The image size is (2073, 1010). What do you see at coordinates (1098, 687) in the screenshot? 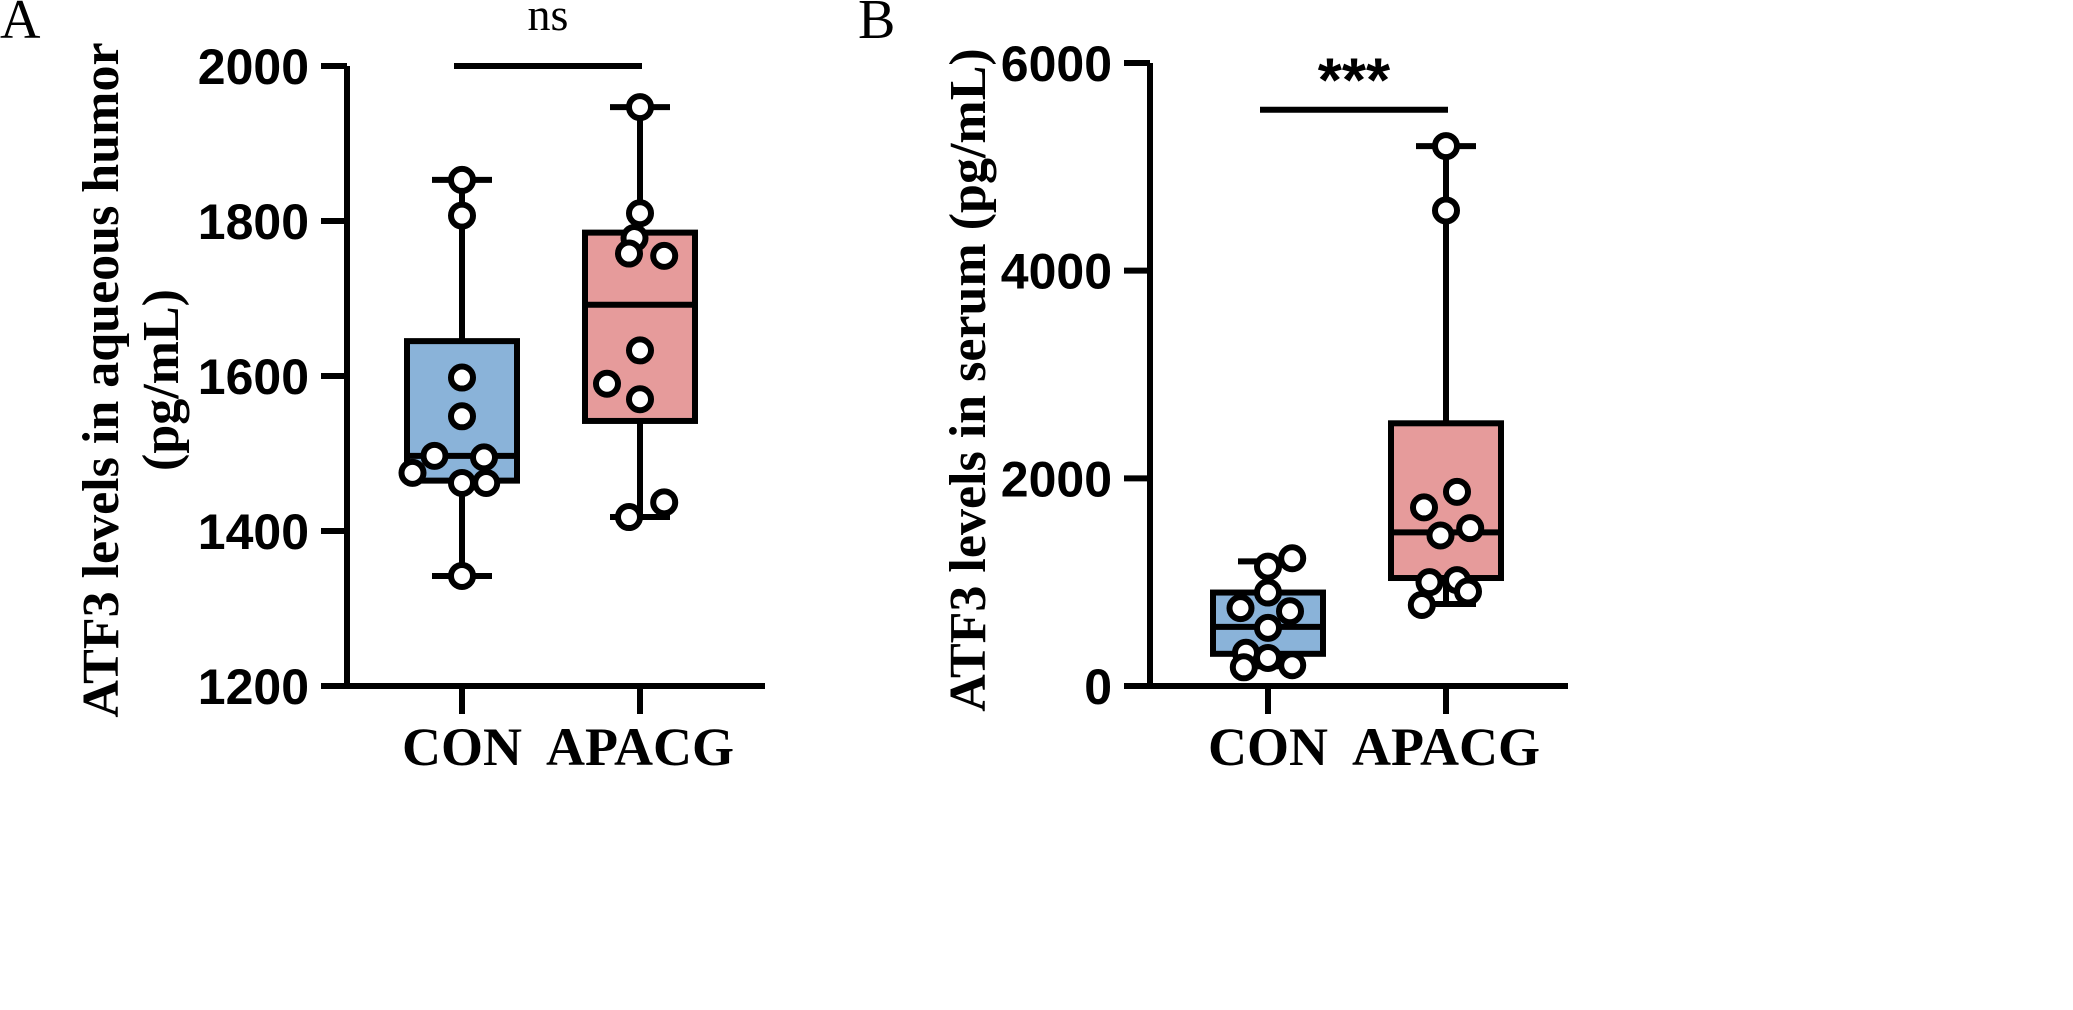
I see `y-tick-label: 0` at bounding box center [1098, 687].